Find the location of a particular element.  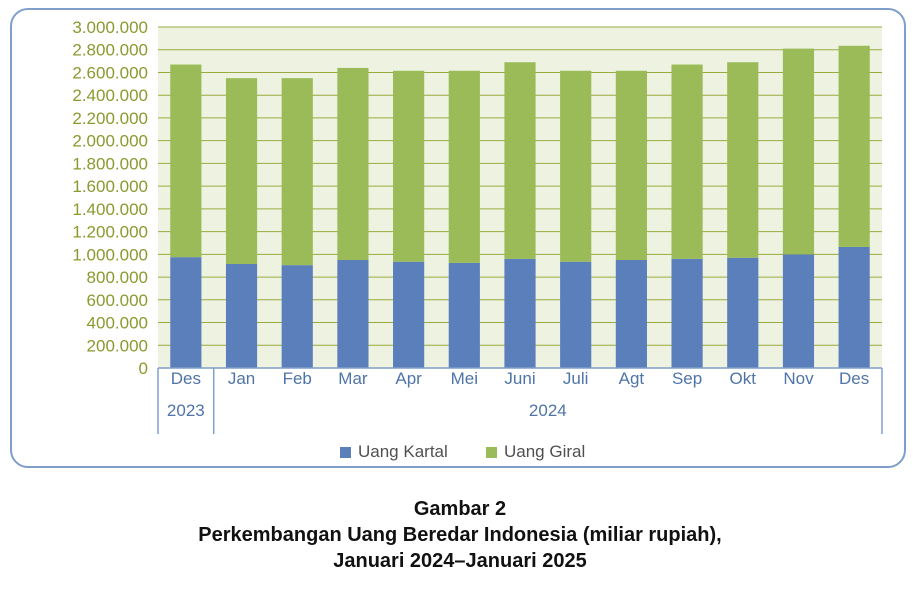

x-tick-label: Feb is located at coordinates (297, 378).